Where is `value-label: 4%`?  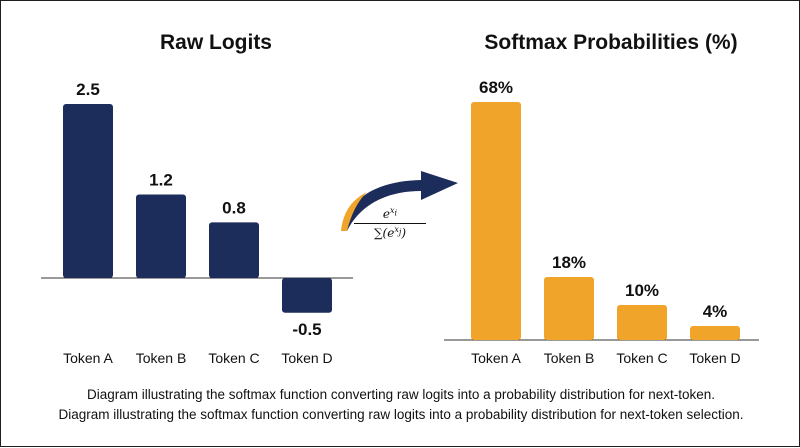
value-label: 4% is located at coordinates (715, 311).